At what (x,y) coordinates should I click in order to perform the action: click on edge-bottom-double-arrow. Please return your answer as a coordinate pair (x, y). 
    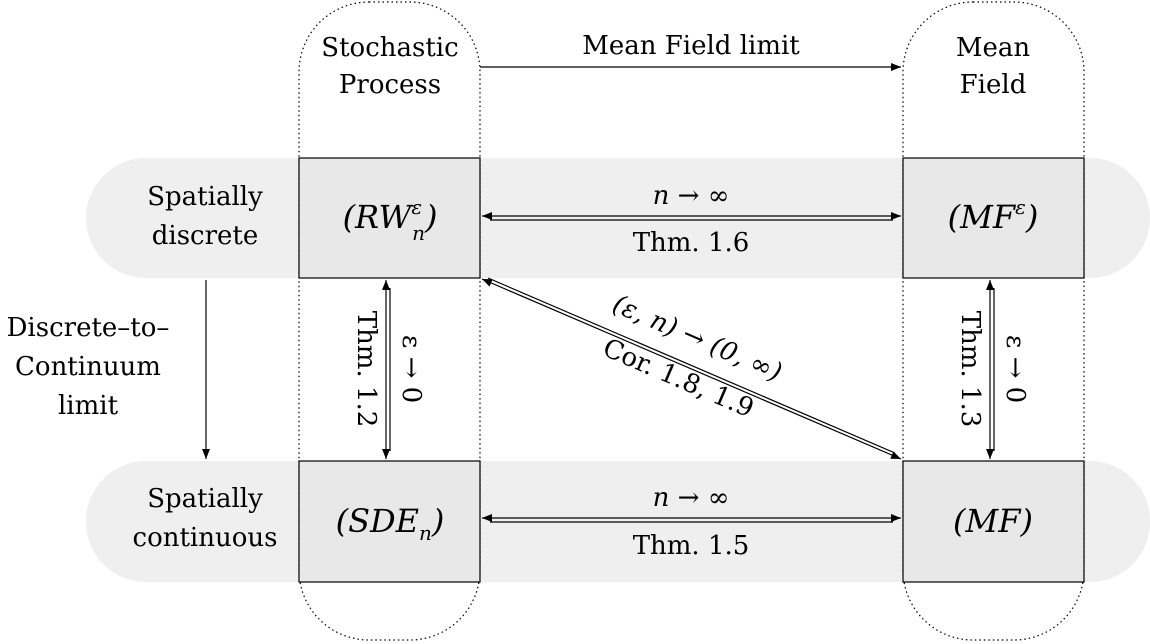
    Looking at the image, I should click on (691, 518).